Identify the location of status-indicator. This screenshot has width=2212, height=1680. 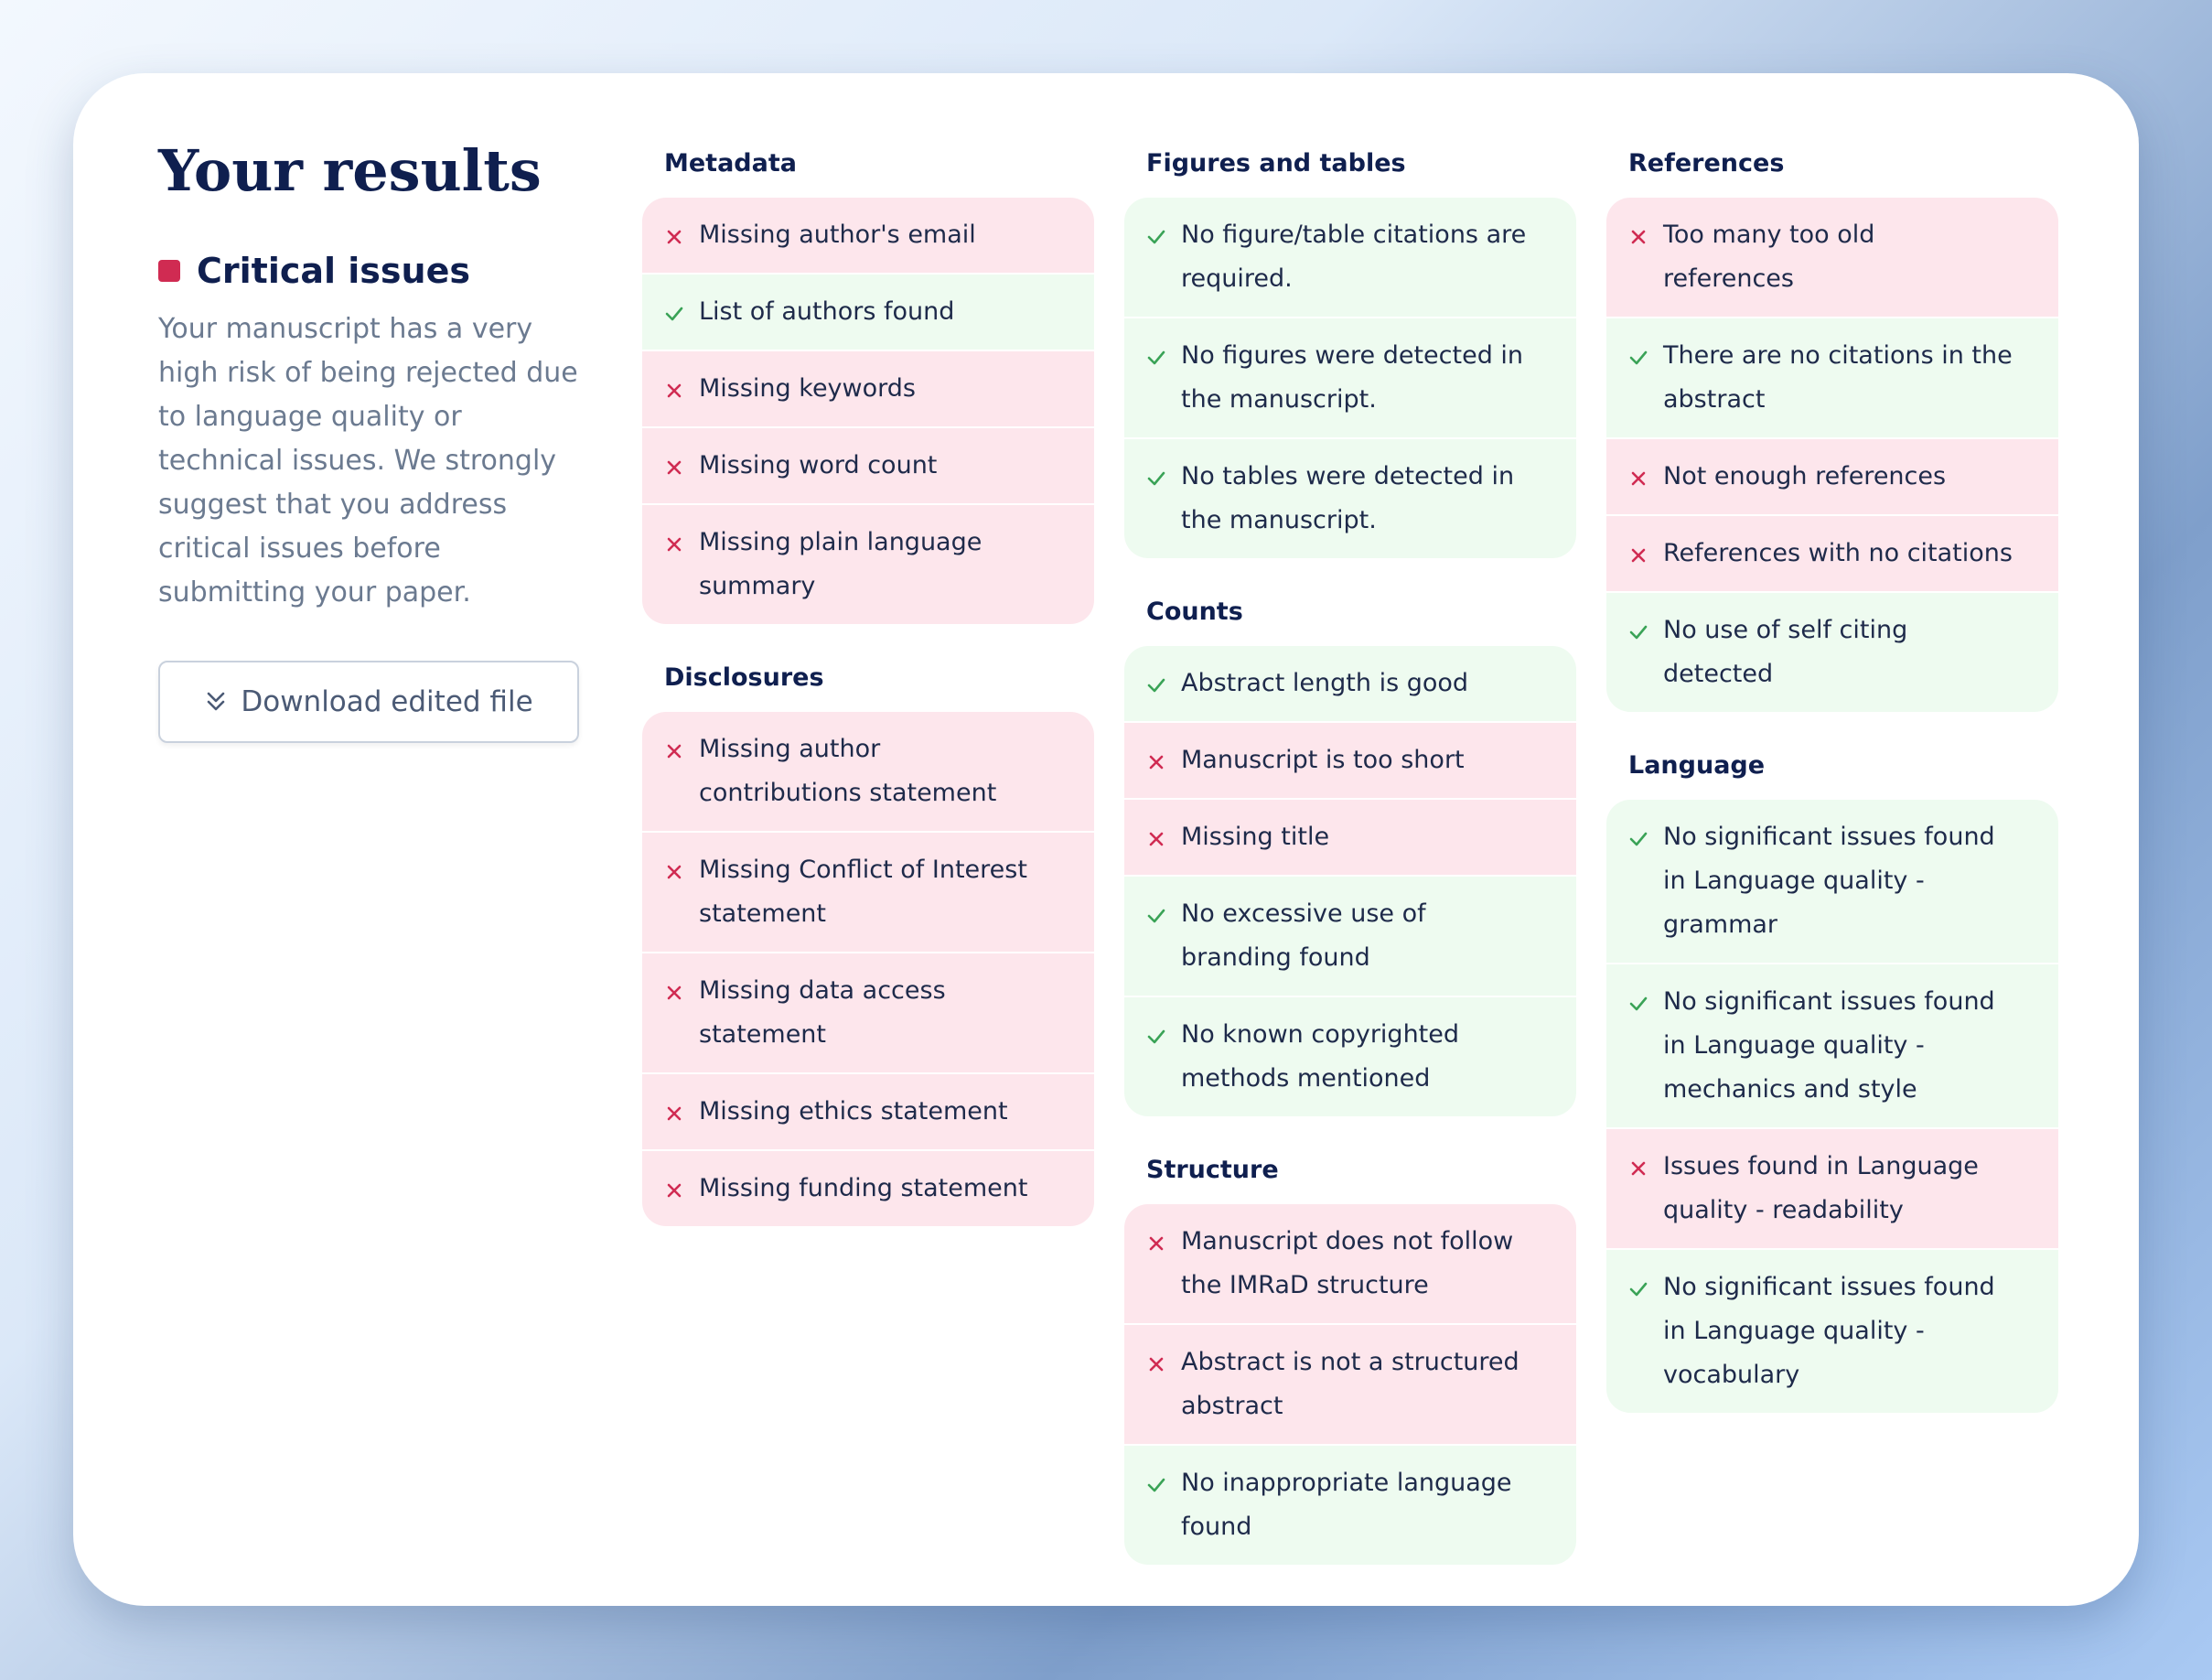
(169, 271).